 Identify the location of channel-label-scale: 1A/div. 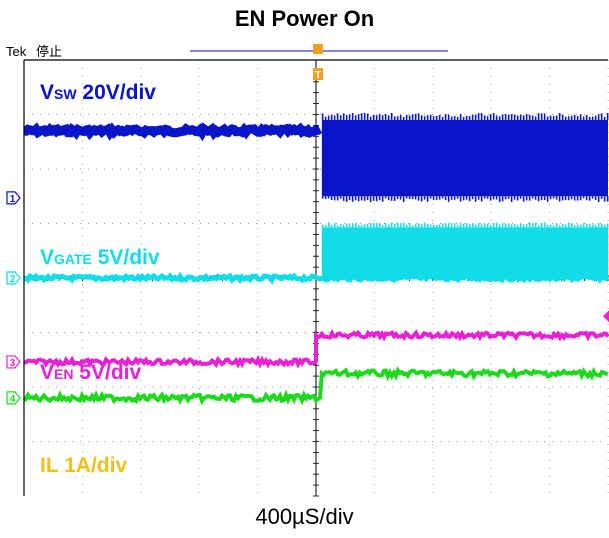
(92, 465).